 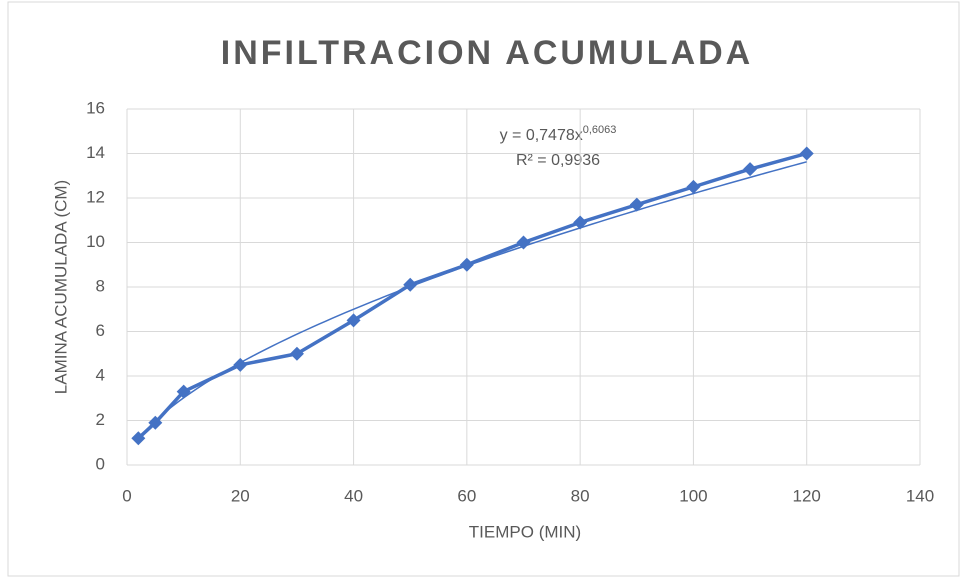 What do you see at coordinates (100, 419) in the screenshot?
I see `y-tick-label: 2` at bounding box center [100, 419].